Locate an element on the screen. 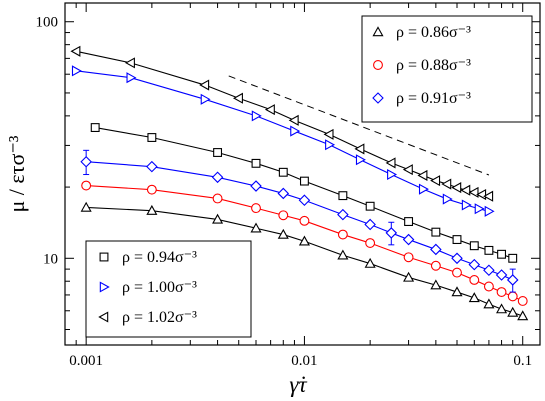 Image resolution: width=545 pixels, height=401 pixels. legend-label-rho-0.86: ρ = 0.86σ⁻³ is located at coordinates (433, 32).